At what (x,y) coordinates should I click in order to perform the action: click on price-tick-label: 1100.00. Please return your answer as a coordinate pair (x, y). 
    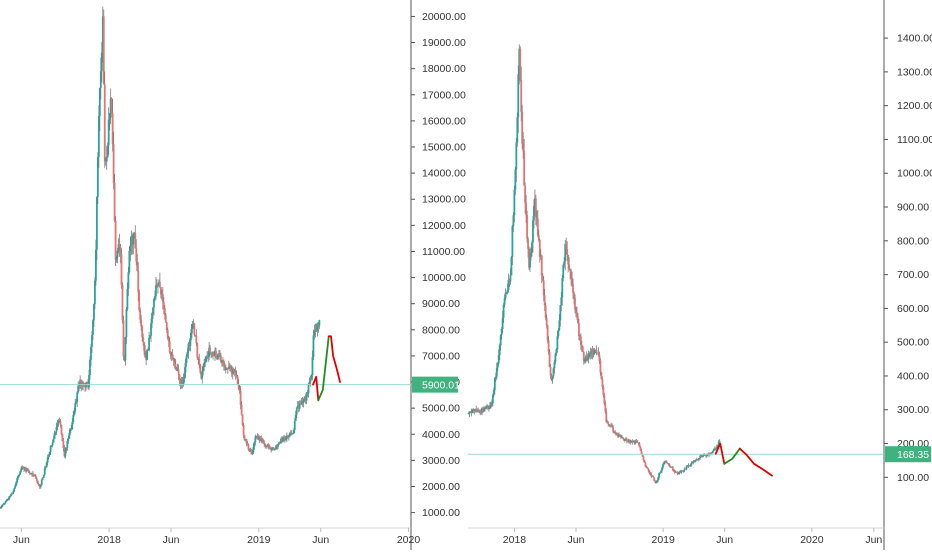
    Looking at the image, I should click on (914, 140).